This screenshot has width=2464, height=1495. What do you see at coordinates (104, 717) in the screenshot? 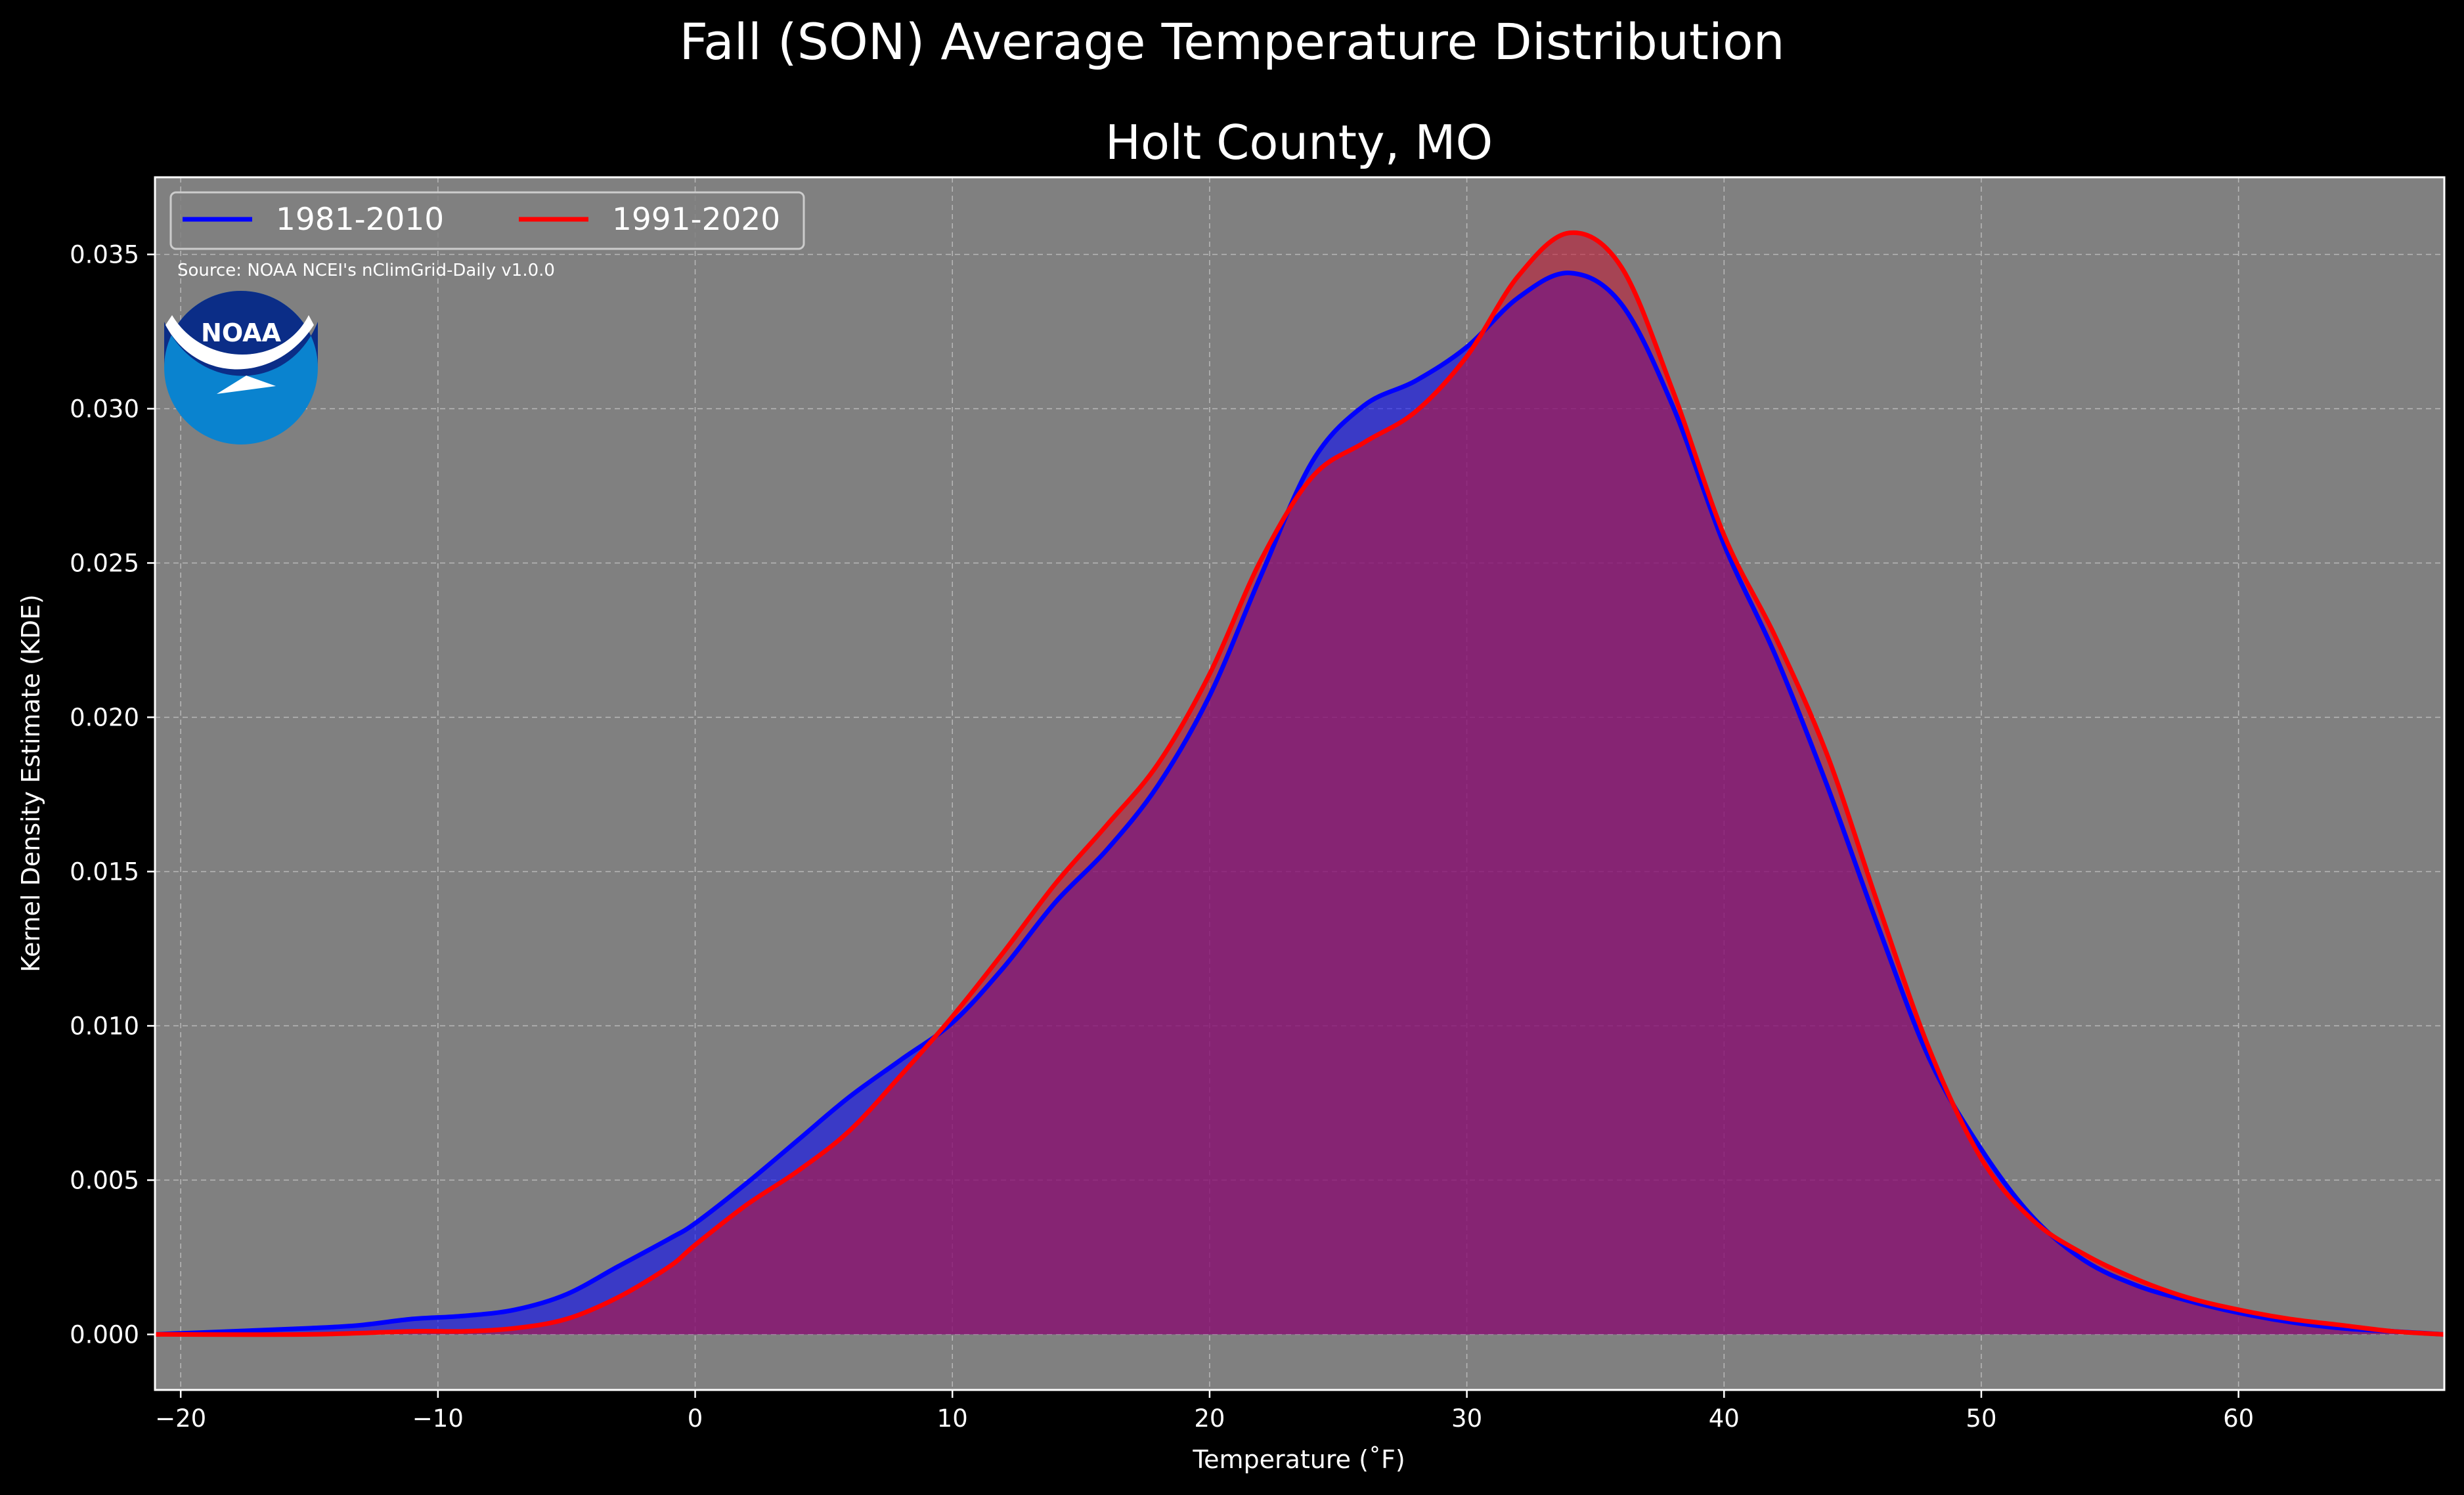
I see `y-tick-label-4: 0.020` at bounding box center [104, 717].